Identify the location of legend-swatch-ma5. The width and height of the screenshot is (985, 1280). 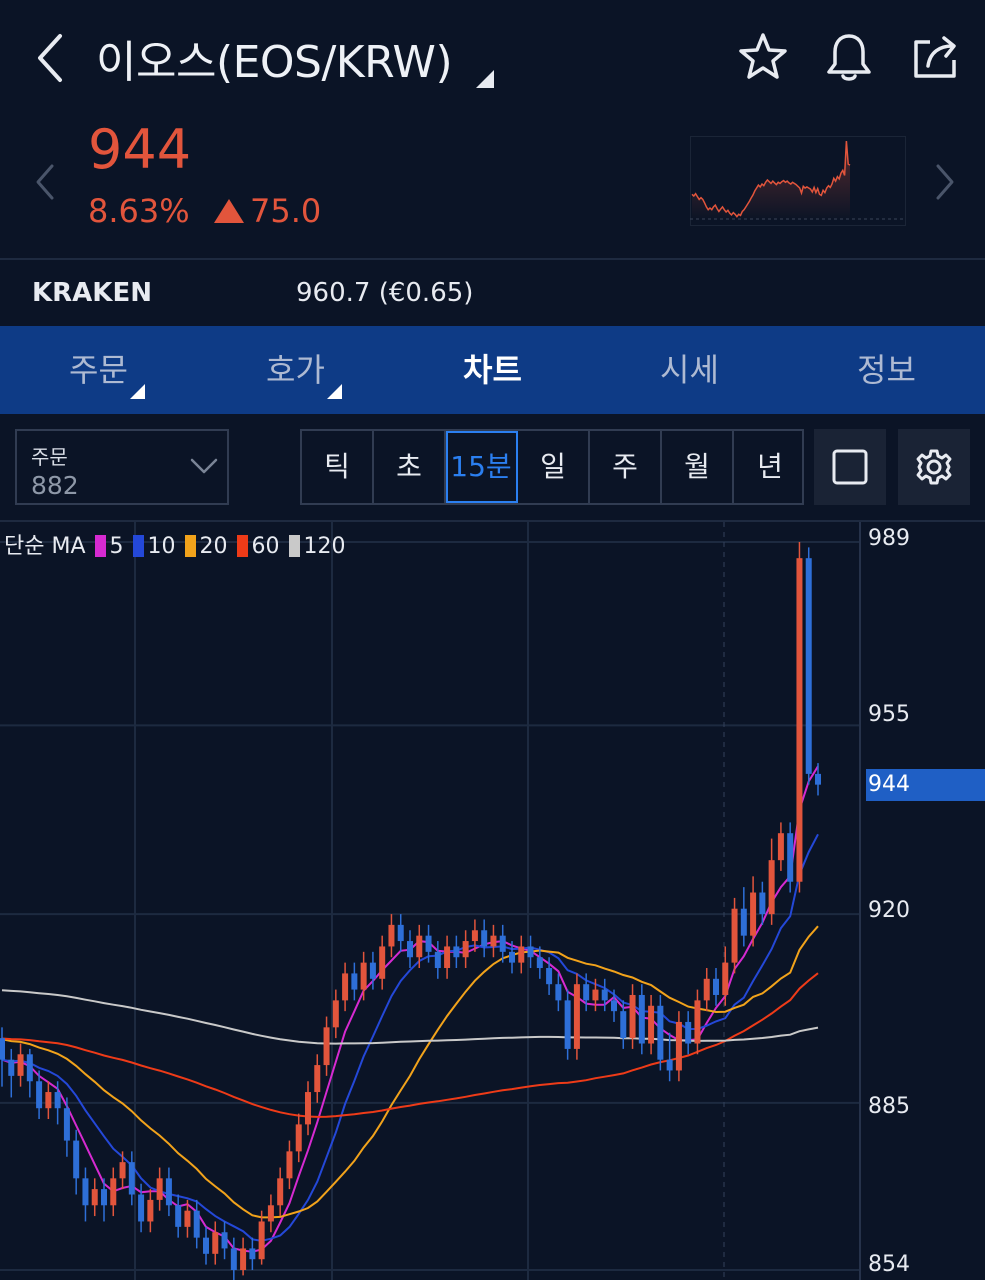
(100, 546).